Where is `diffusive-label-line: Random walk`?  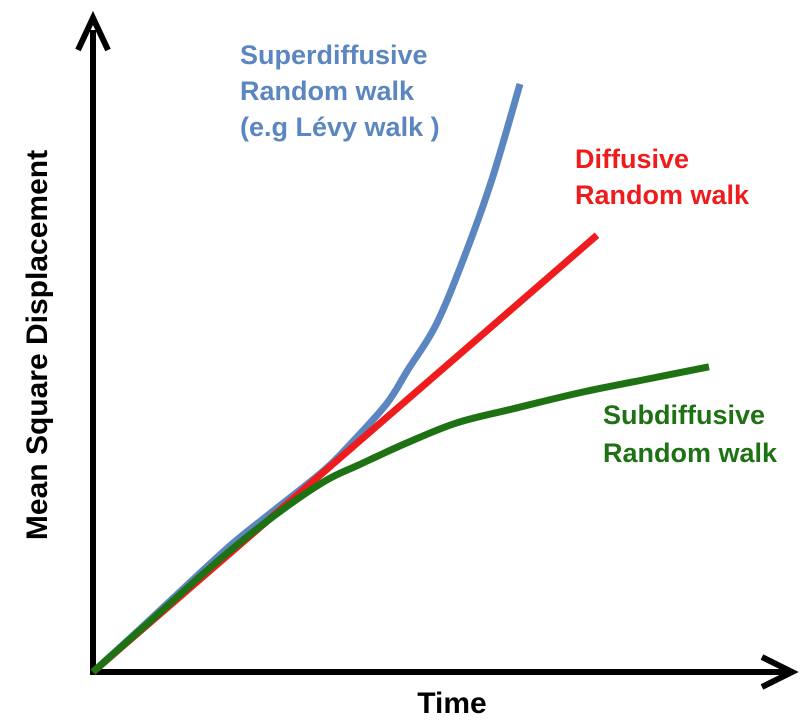
diffusive-label-line: Random walk is located at coordinates (662, 195).